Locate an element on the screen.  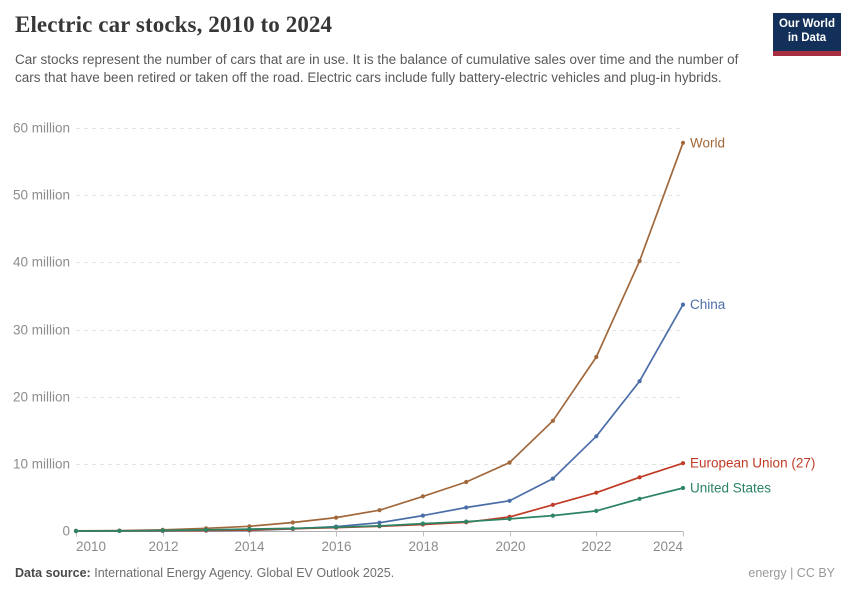
x-axis-label-2018: 2018 is located at coordinates (423, 546).